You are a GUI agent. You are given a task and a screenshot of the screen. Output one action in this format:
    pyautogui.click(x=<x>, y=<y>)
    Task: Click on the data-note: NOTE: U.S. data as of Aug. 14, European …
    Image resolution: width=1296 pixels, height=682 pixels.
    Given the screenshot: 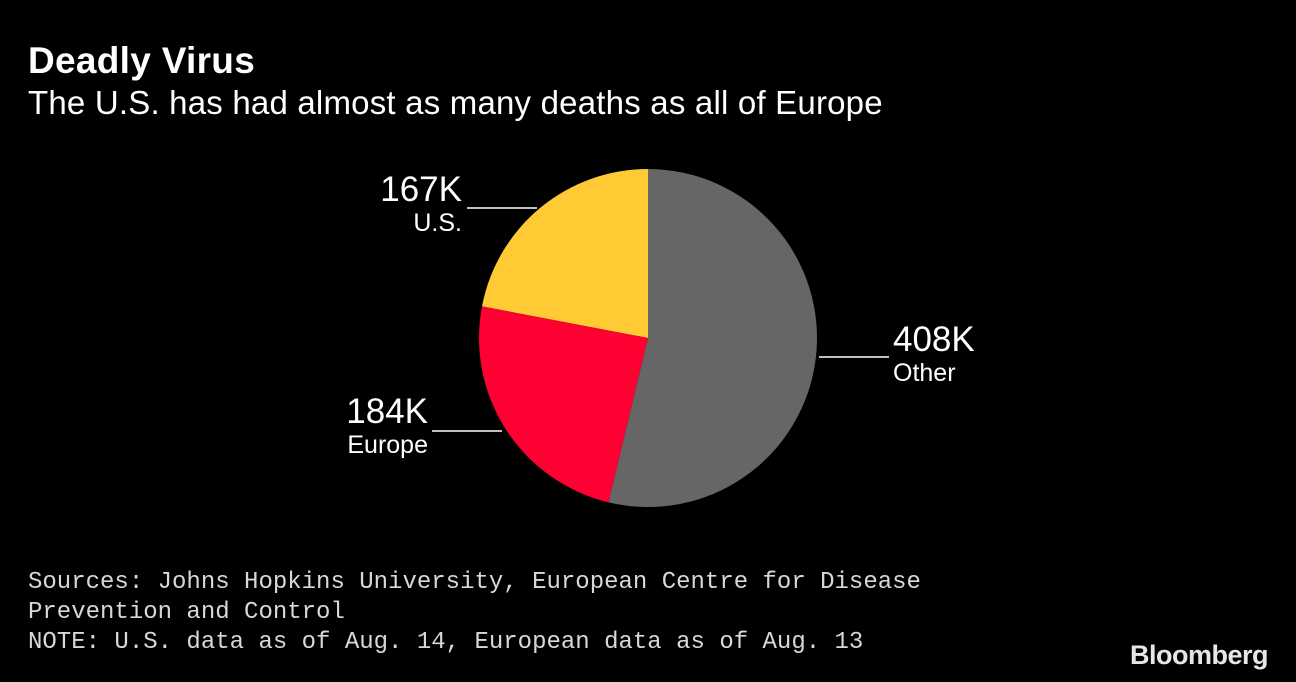 What is the action you would take?
    pyautogui.click(x=446, y=642)
    